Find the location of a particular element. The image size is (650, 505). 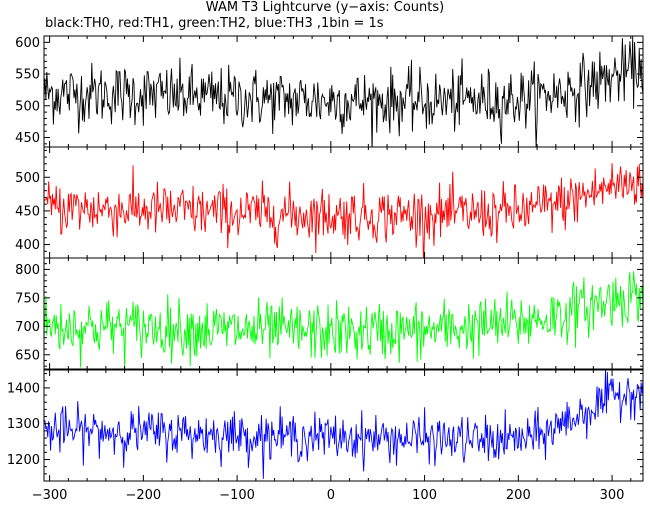

x-tick-label: −300 is located at coordinates (50, 495).